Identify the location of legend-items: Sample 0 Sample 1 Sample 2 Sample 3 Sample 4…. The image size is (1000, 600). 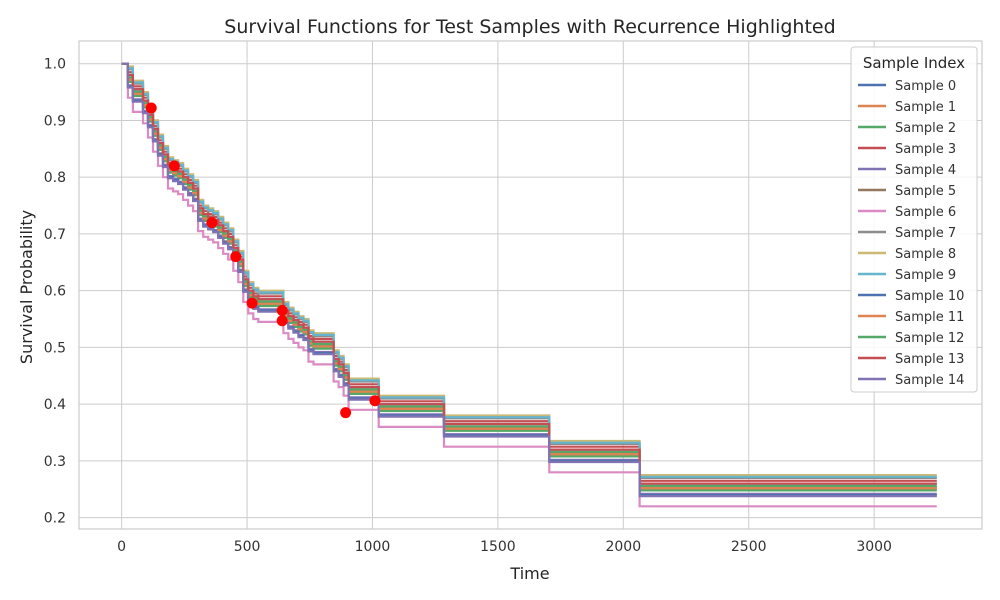
(911, 233).